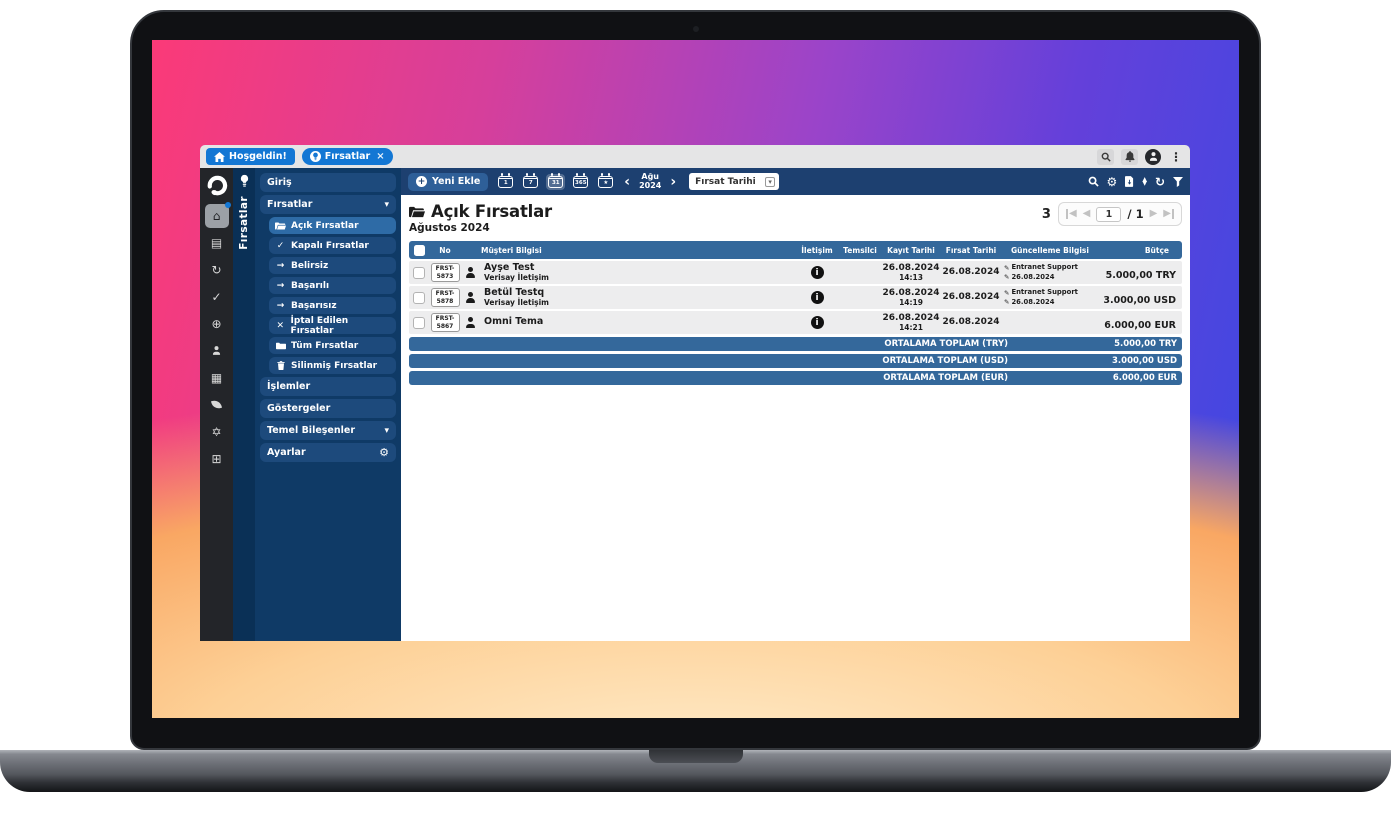  I want to click on select-all-checkbox, so click(419, 250).